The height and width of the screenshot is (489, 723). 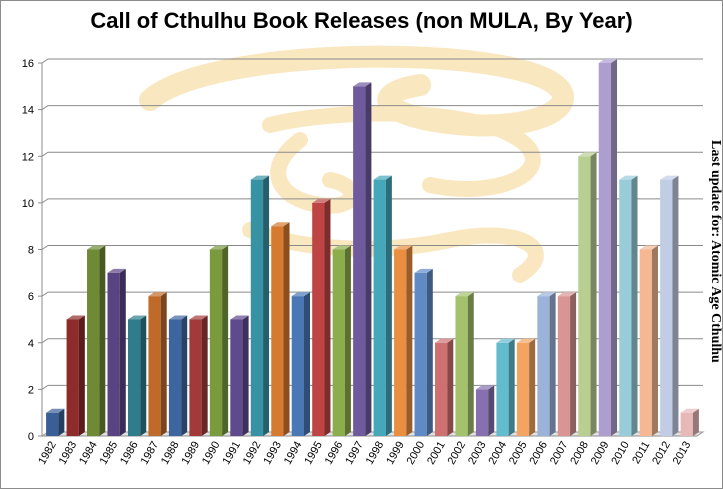 What do you see at coordinates (457, 453) in the screenshot?
I see `x-tick-label: 2002` at bounding box center [457, 453].